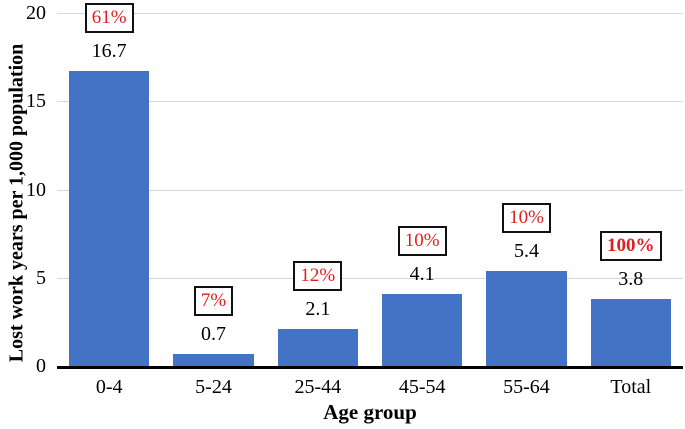 This screenshot has height=429, width=685. I want to click on bar-value-label: 16.7, so click(109, 51).